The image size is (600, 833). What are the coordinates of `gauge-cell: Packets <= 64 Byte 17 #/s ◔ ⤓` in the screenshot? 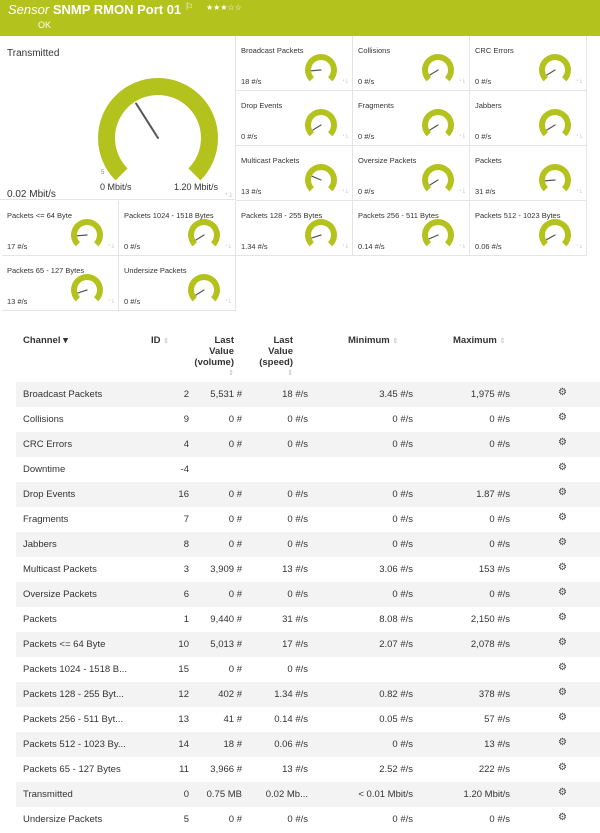 It's located at (60, 228).